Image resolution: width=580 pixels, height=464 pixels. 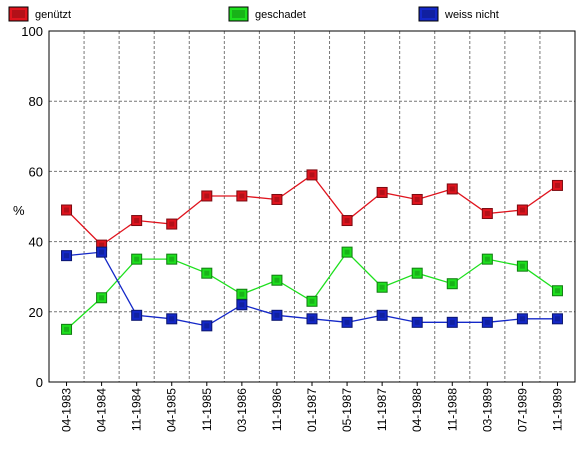 What do you see at coordinates (172, 410) in the screenshot?
I see `x-tick-label: 04-1985` at bounding box center [172, 410].